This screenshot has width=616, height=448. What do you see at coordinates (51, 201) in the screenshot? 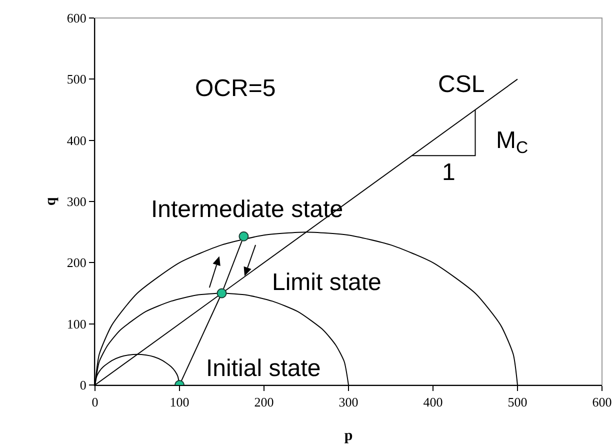
I see `y-axis-title: q` at bounding box center [51, 201].